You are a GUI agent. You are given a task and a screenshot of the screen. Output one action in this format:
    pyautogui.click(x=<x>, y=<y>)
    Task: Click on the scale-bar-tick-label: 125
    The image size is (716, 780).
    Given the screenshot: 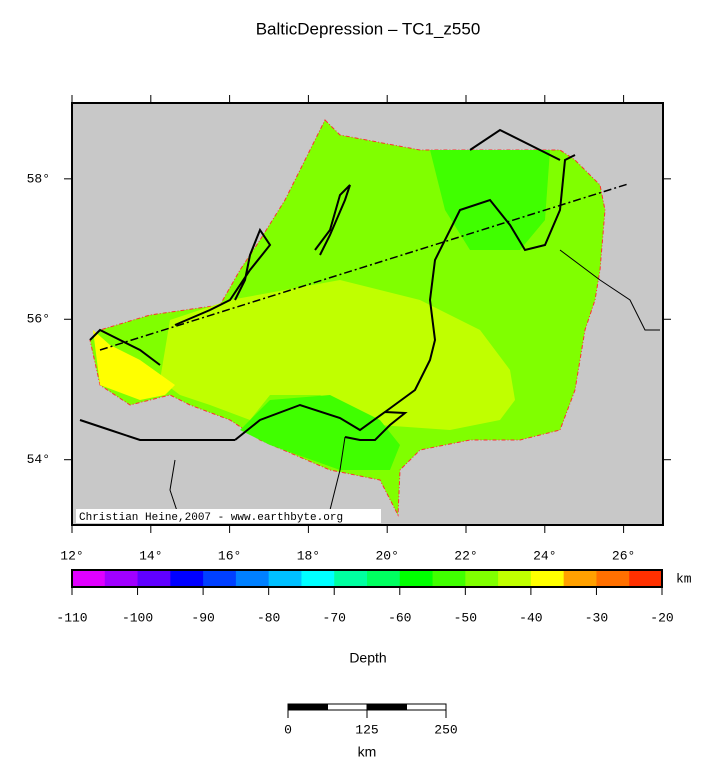 What is the action you would take?
    pyautogui.click(x=366, y=729)
    